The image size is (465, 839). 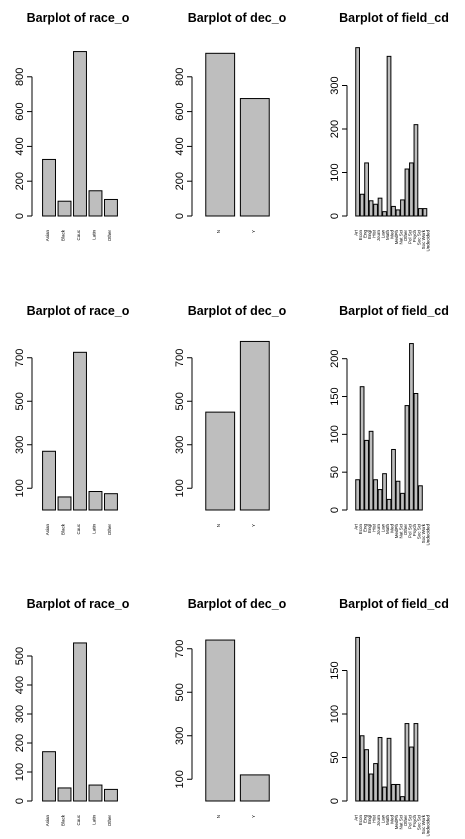 I want to click on y-tick-label: 50, so click(x=335, y=757).